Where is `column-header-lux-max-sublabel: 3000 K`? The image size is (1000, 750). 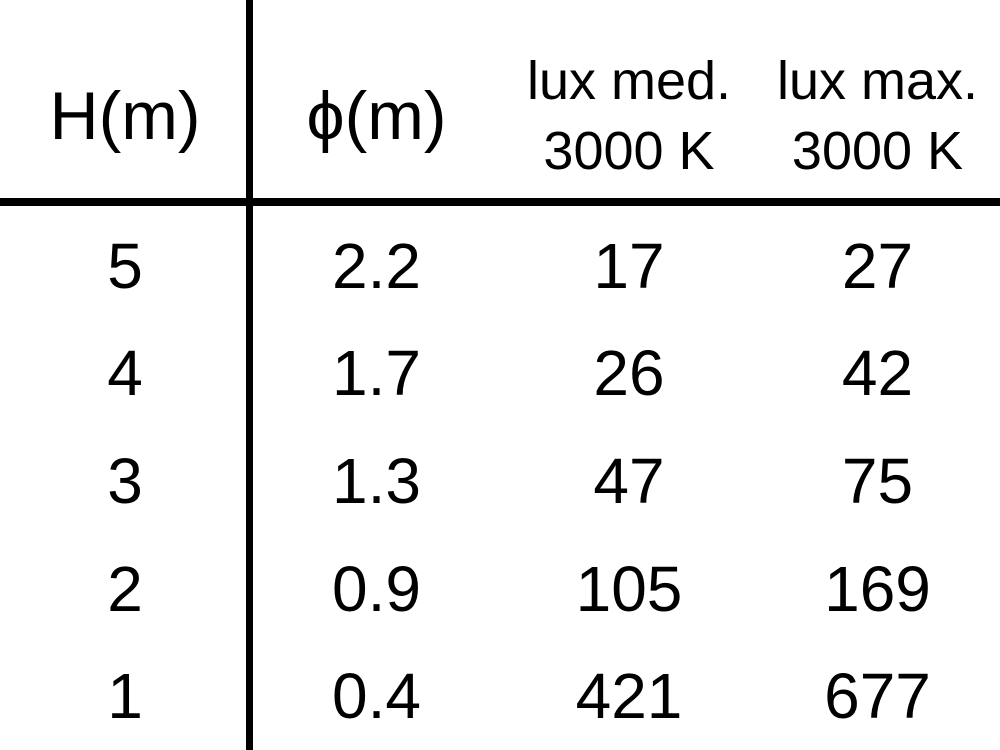 column-header-lux-max-sublabel: 3000 K is located at coordinates (877, 151).